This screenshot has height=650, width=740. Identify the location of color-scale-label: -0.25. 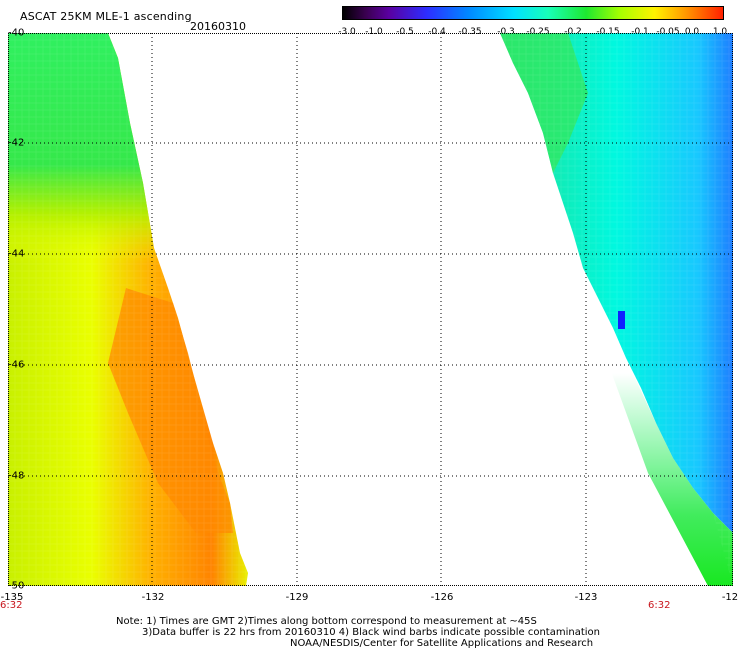
(538, 32).